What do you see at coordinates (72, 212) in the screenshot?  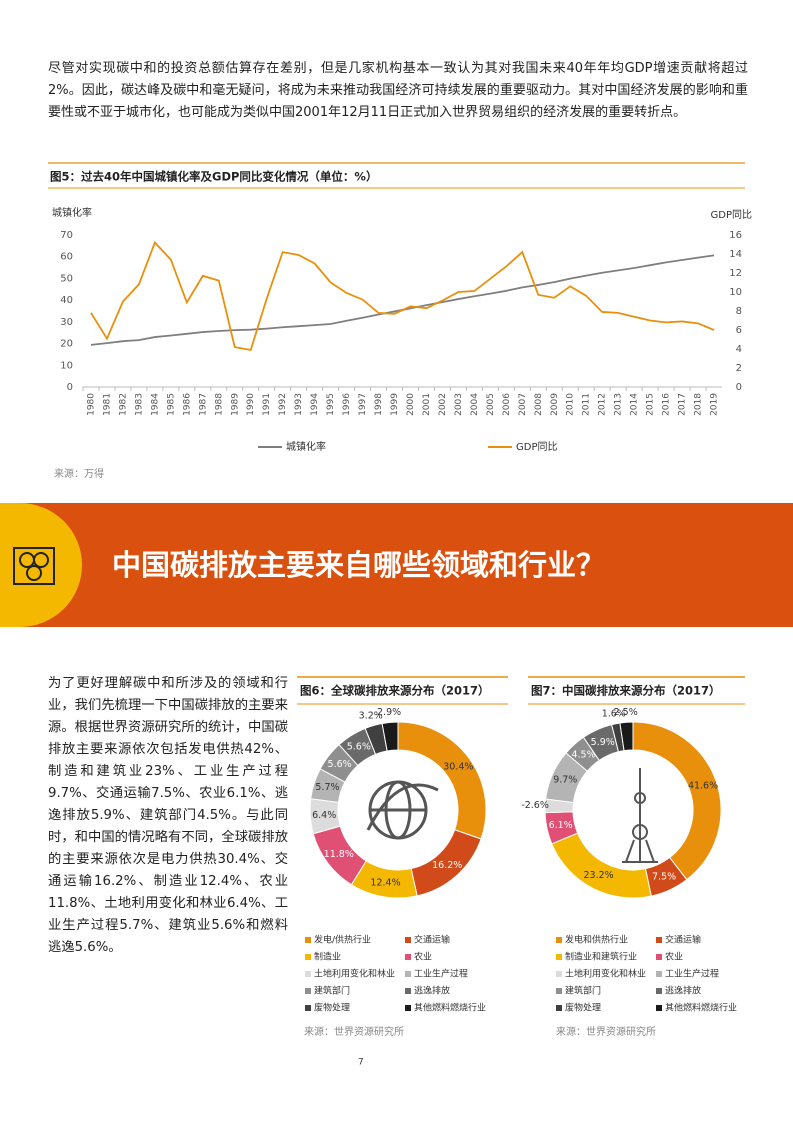 I see `y-axis-label: 城镇化率` at bounding box center [72, 212].